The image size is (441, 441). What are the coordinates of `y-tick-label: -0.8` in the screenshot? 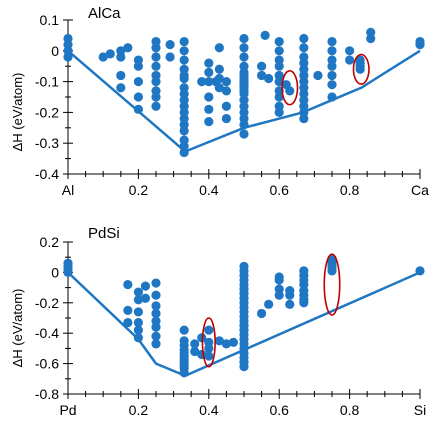 It's located at (47, 394).